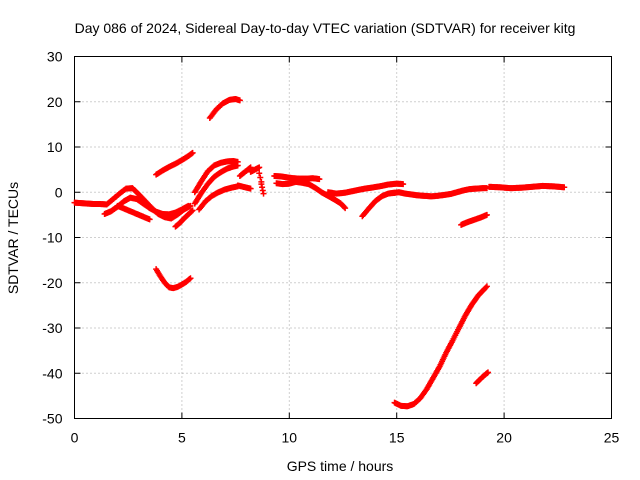 The width and height of the screenshot is (640, 480). I want to click on y-axis-title: SDTVAR / TECUs, so click(13, 238).